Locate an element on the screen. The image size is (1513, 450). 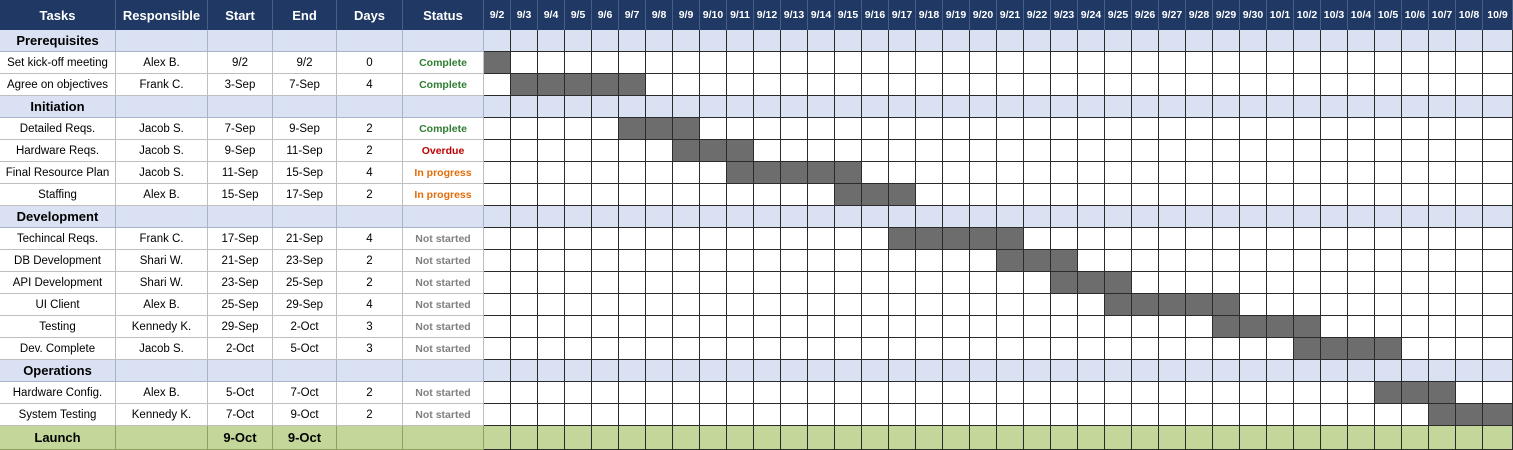
task-start: 3-Sep is located at coordinates (240, 85).